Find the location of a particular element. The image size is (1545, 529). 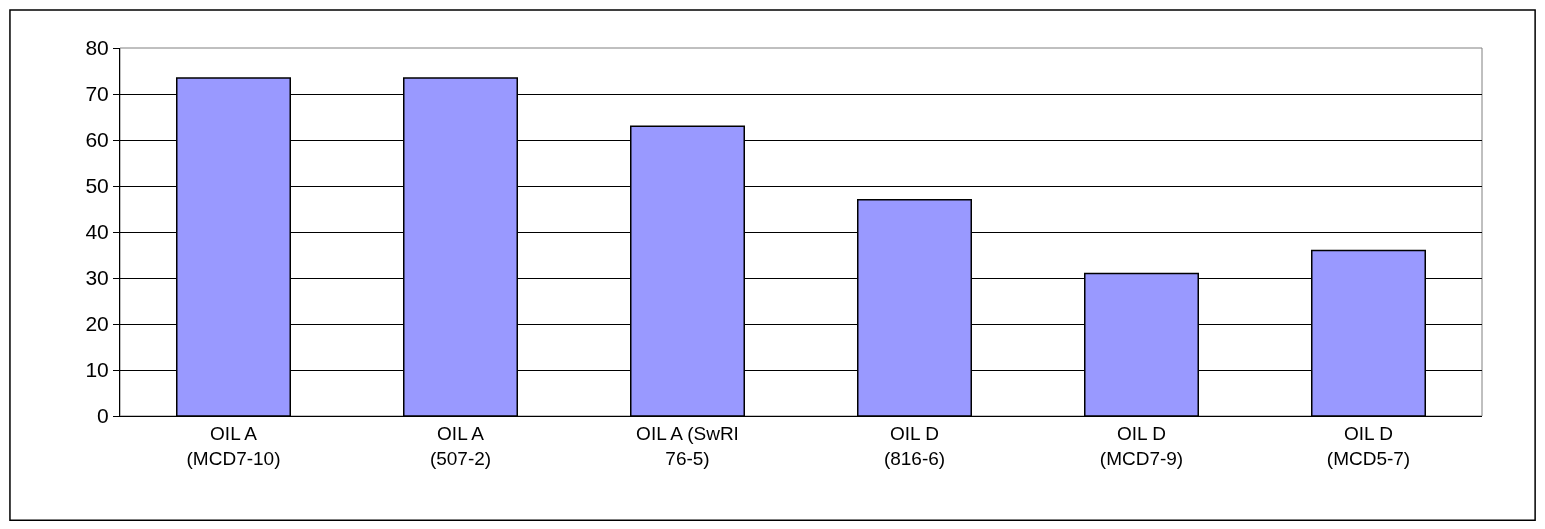

y-tick-label: 70 is located at coordinates (97, 94).